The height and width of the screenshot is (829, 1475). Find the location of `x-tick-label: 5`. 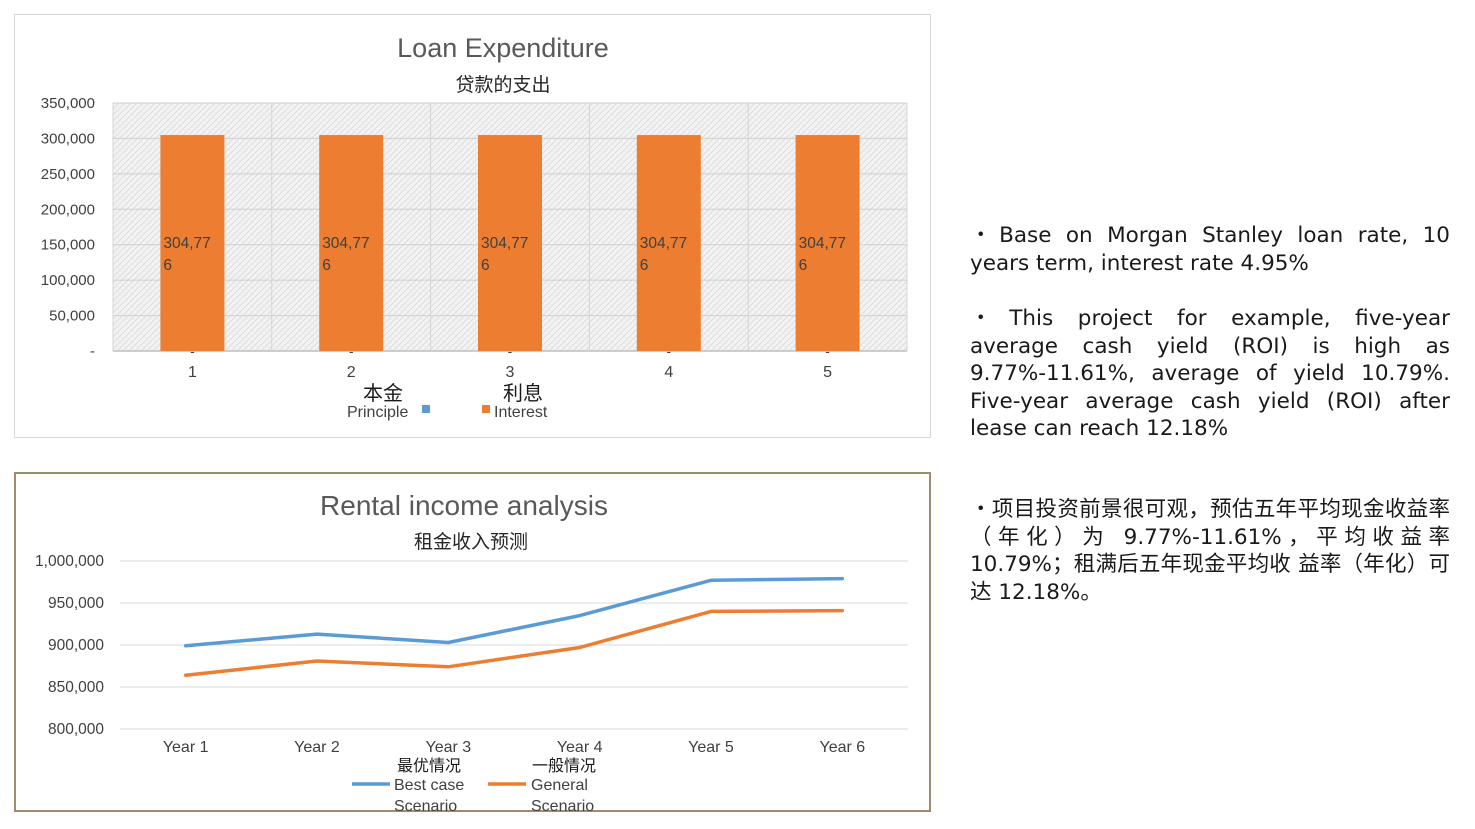

x-tick-label: 5 is located at coordinates (827, 372).